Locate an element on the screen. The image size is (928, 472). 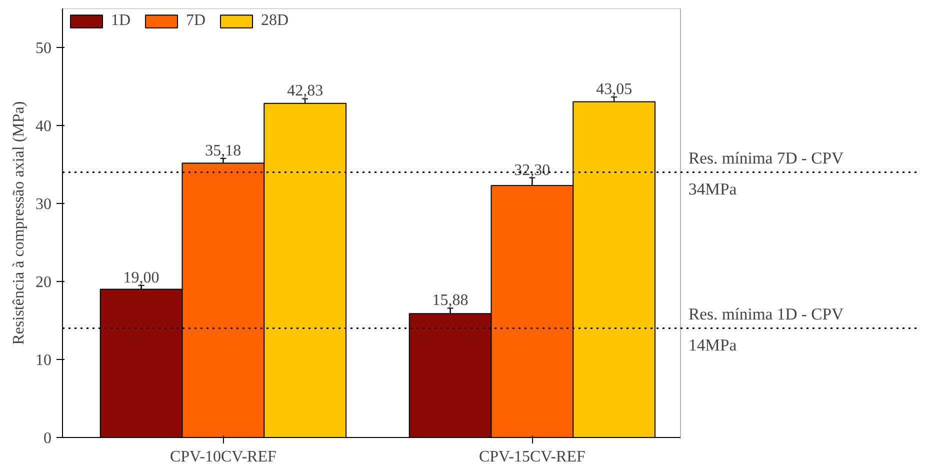
ref-line-label: Res. mínima 1D - CPV 14MPa is located at coordinates (766, 329).